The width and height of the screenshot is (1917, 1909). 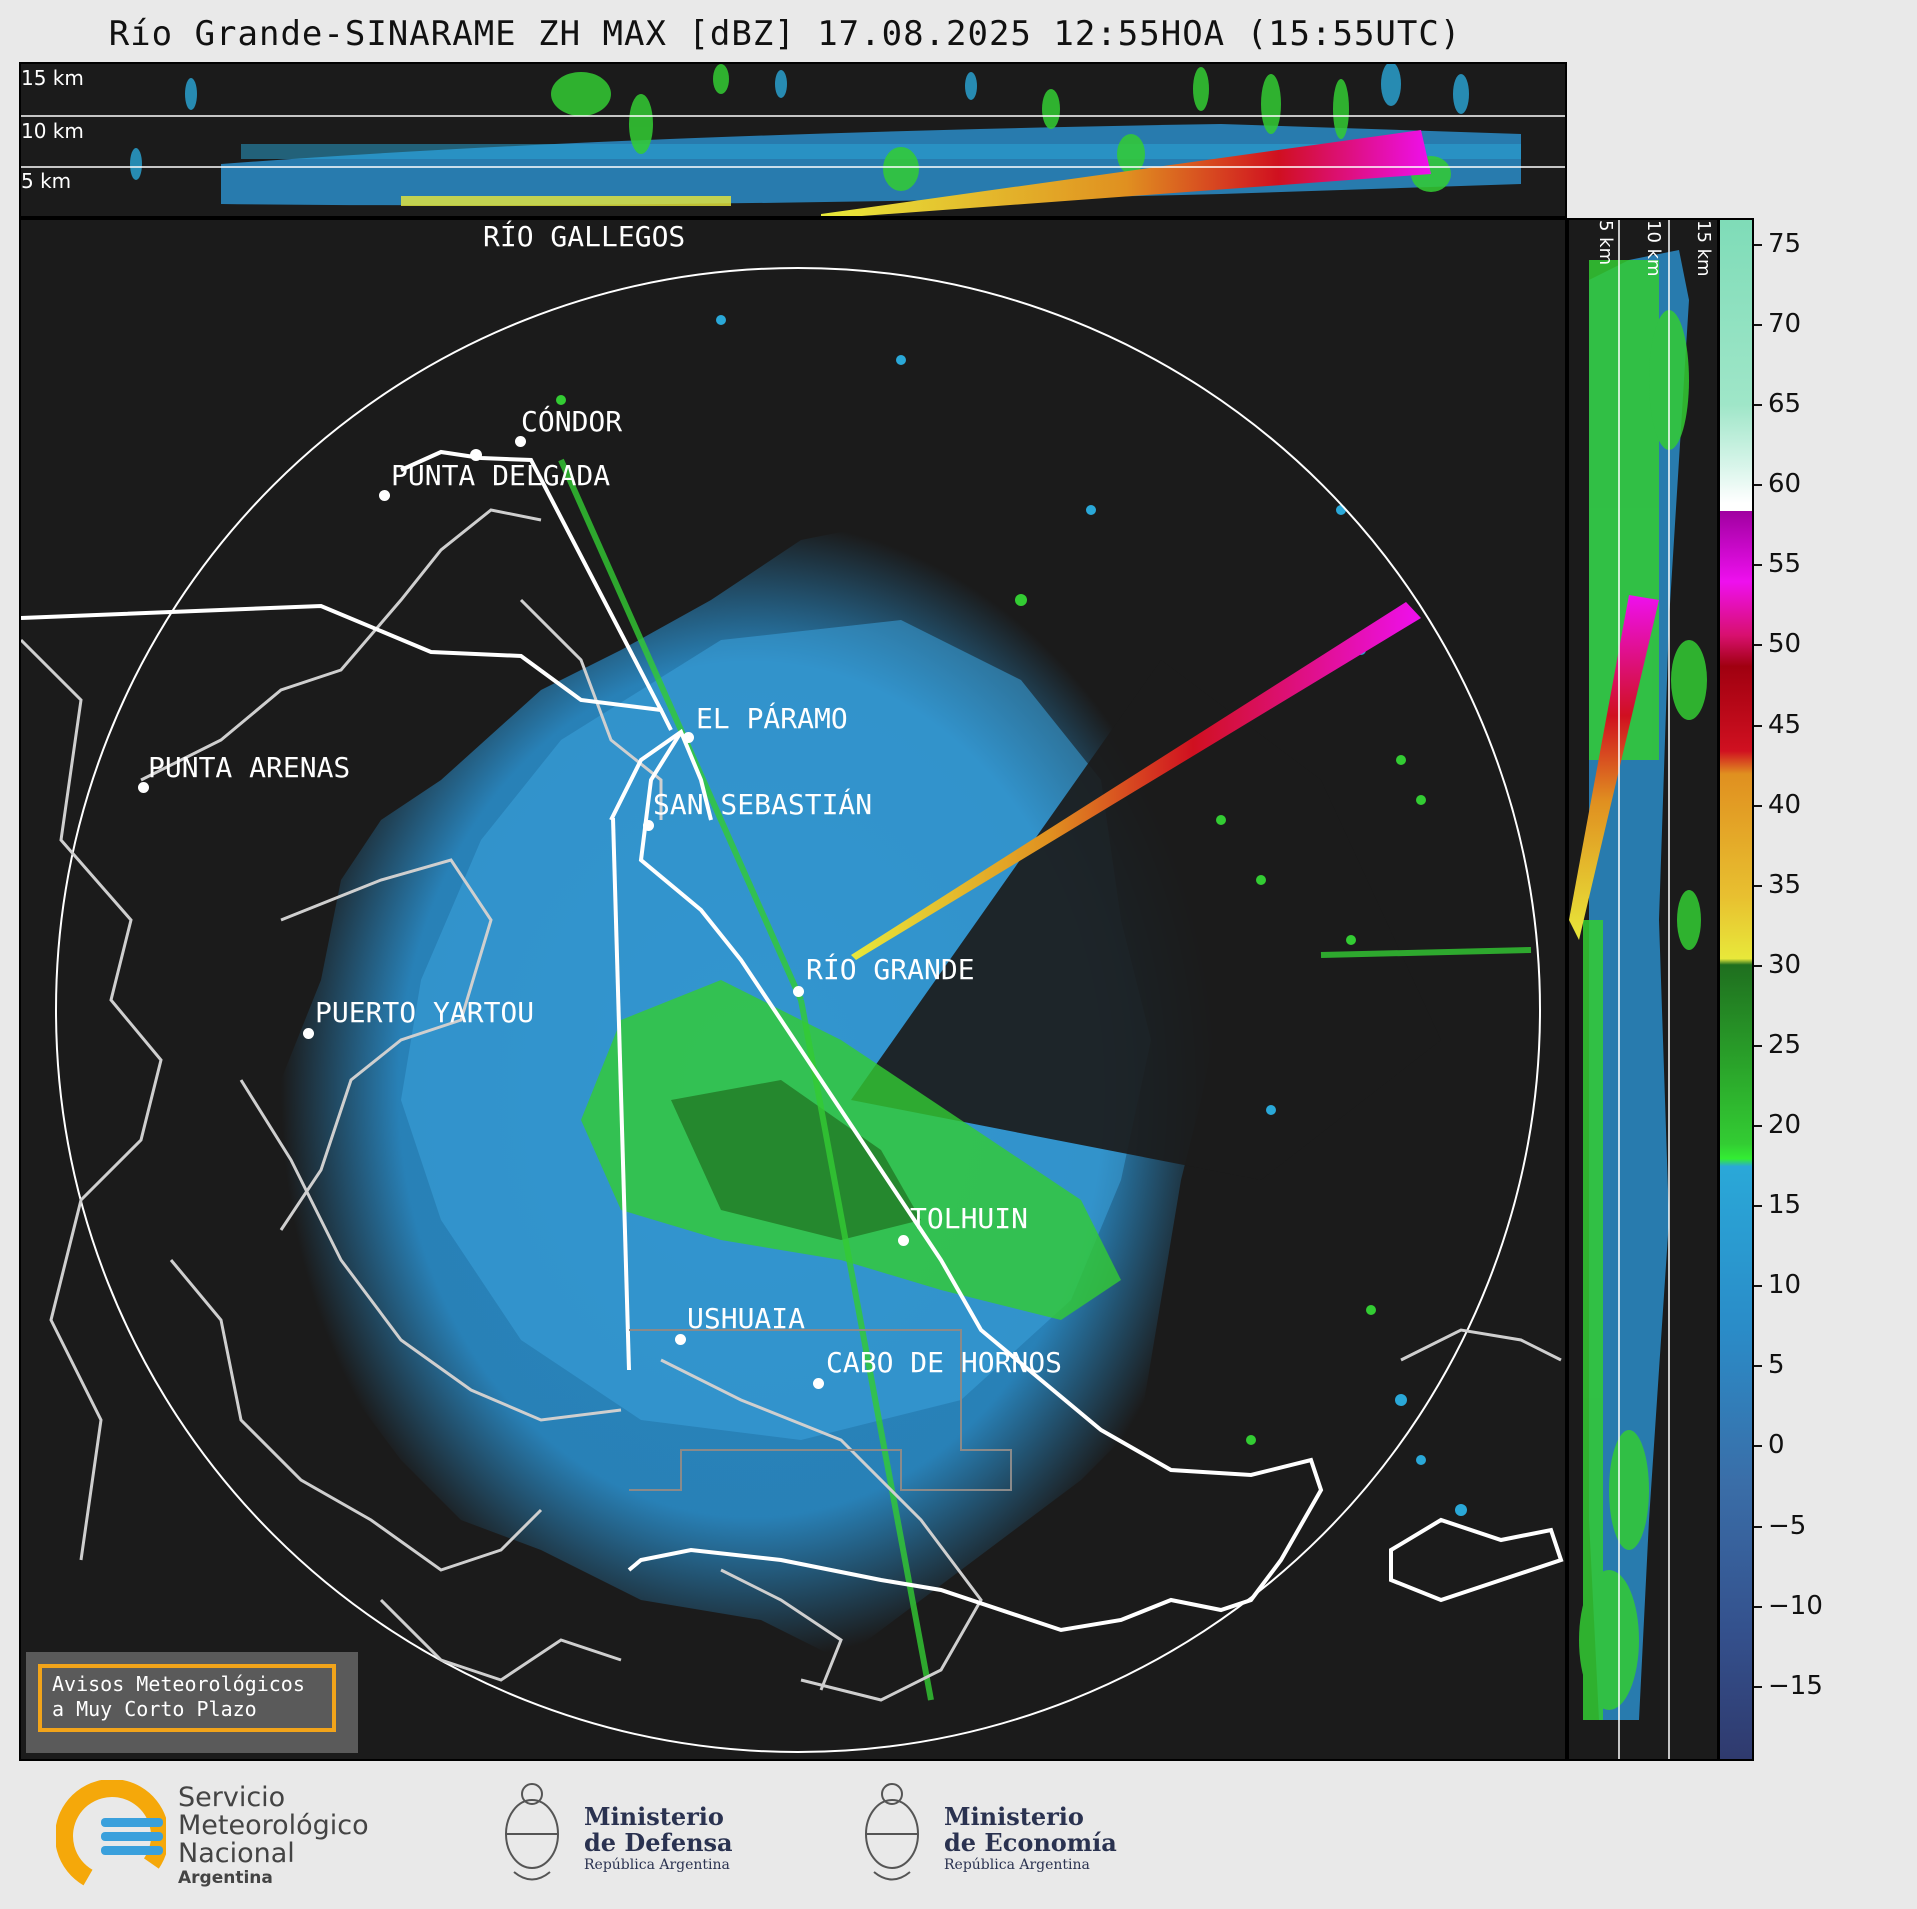 What do you see at coordinates (1785, 244) in the screenshot?
I see `colorbar-tick-label: 75` at bounding box center [1785, 244].